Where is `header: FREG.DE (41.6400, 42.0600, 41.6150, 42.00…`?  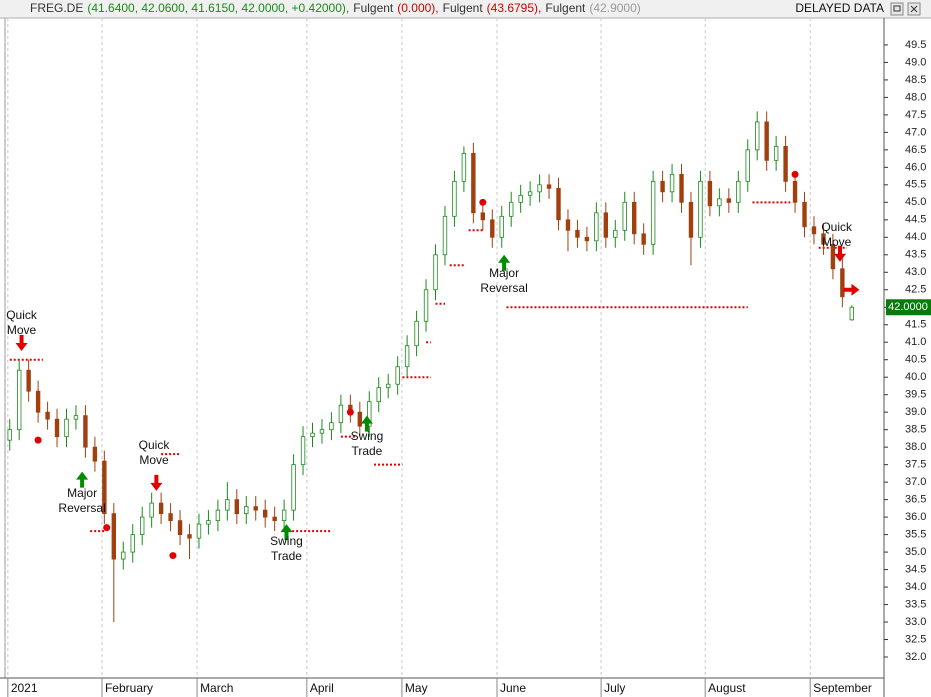 header: FREG.DE (41.6400, 42.0600, 41.6150, 42.00… is located at coordinates (475, 8).